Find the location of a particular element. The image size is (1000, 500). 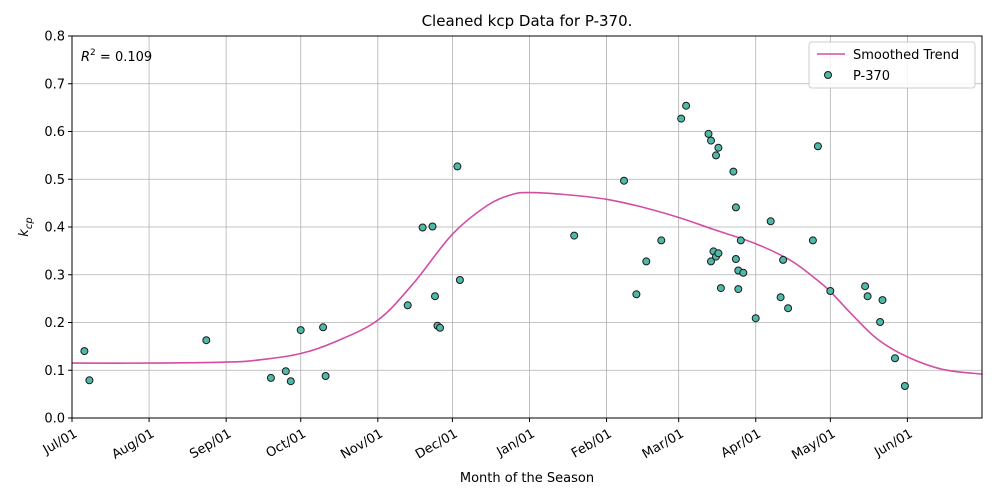

legend-box is located at coordinates (892, 65).